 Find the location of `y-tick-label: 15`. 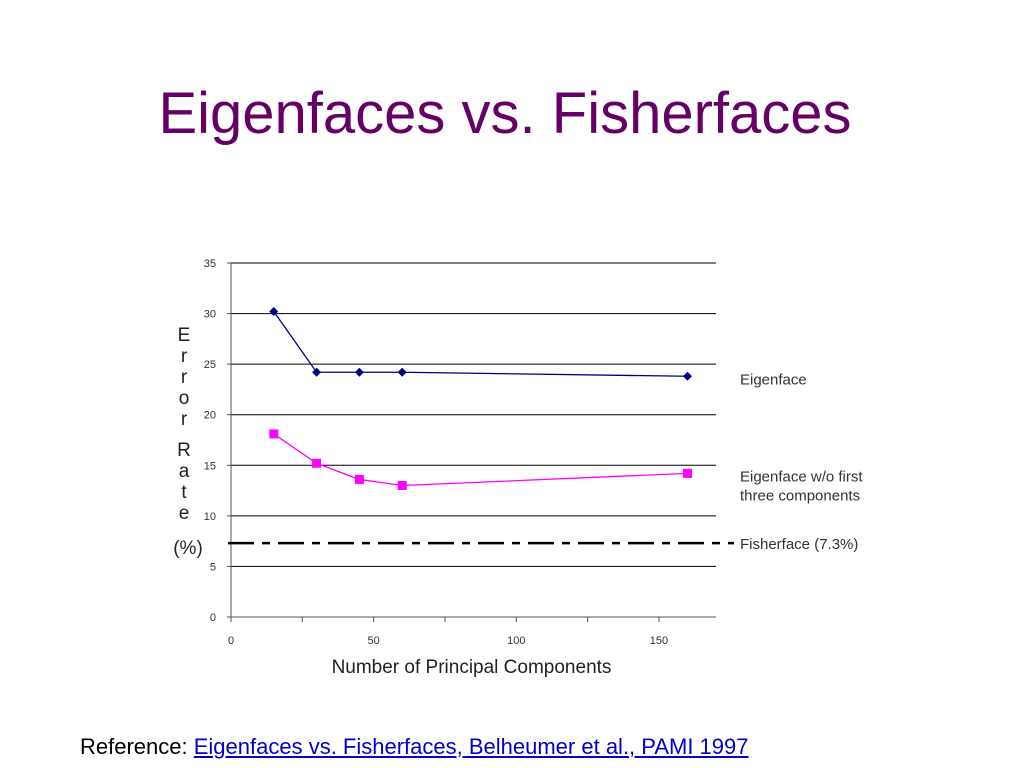

y-tick-label: 15 is located at coordinates (210, 466).